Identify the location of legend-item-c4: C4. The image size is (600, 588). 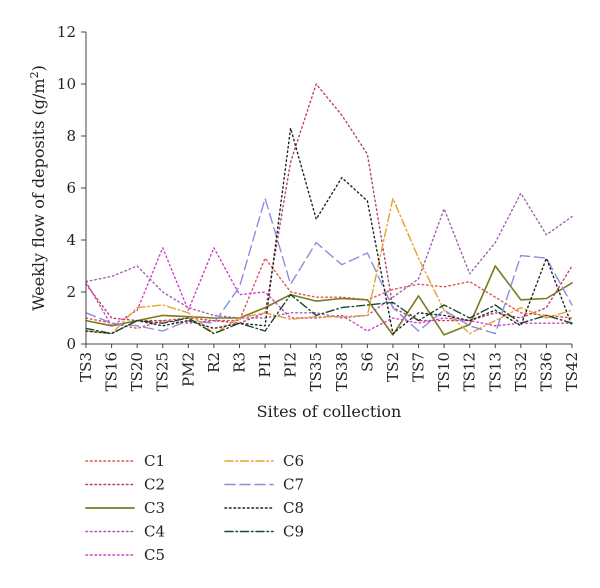
(125, 532).